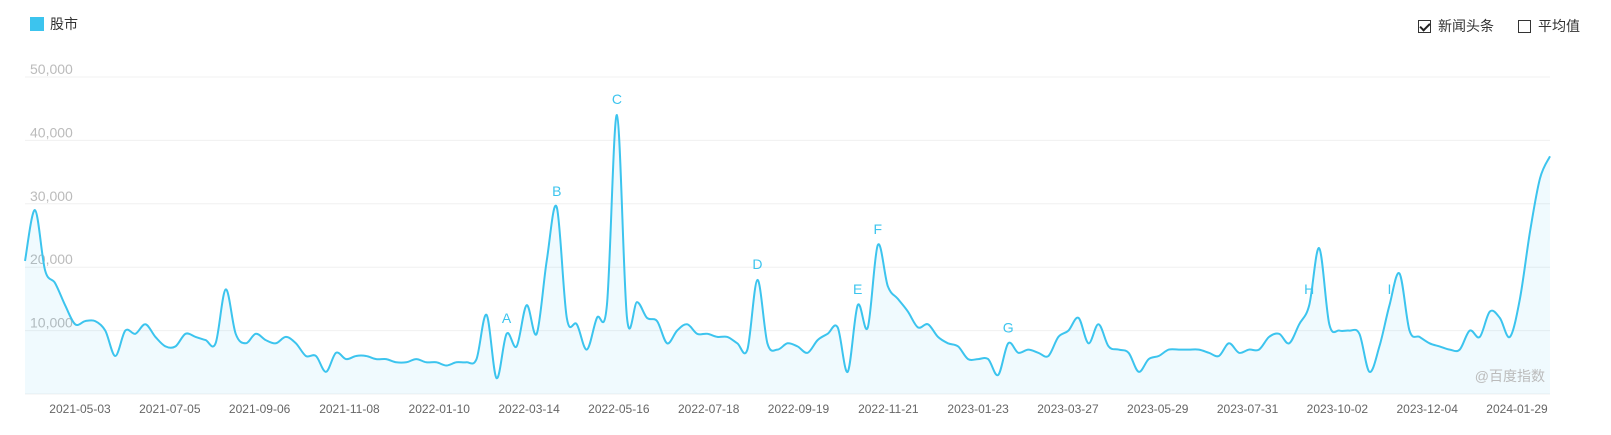 The image size is (1611, 435). I want to click on x-tick-label: 2021-09-06, so click(260, 409).